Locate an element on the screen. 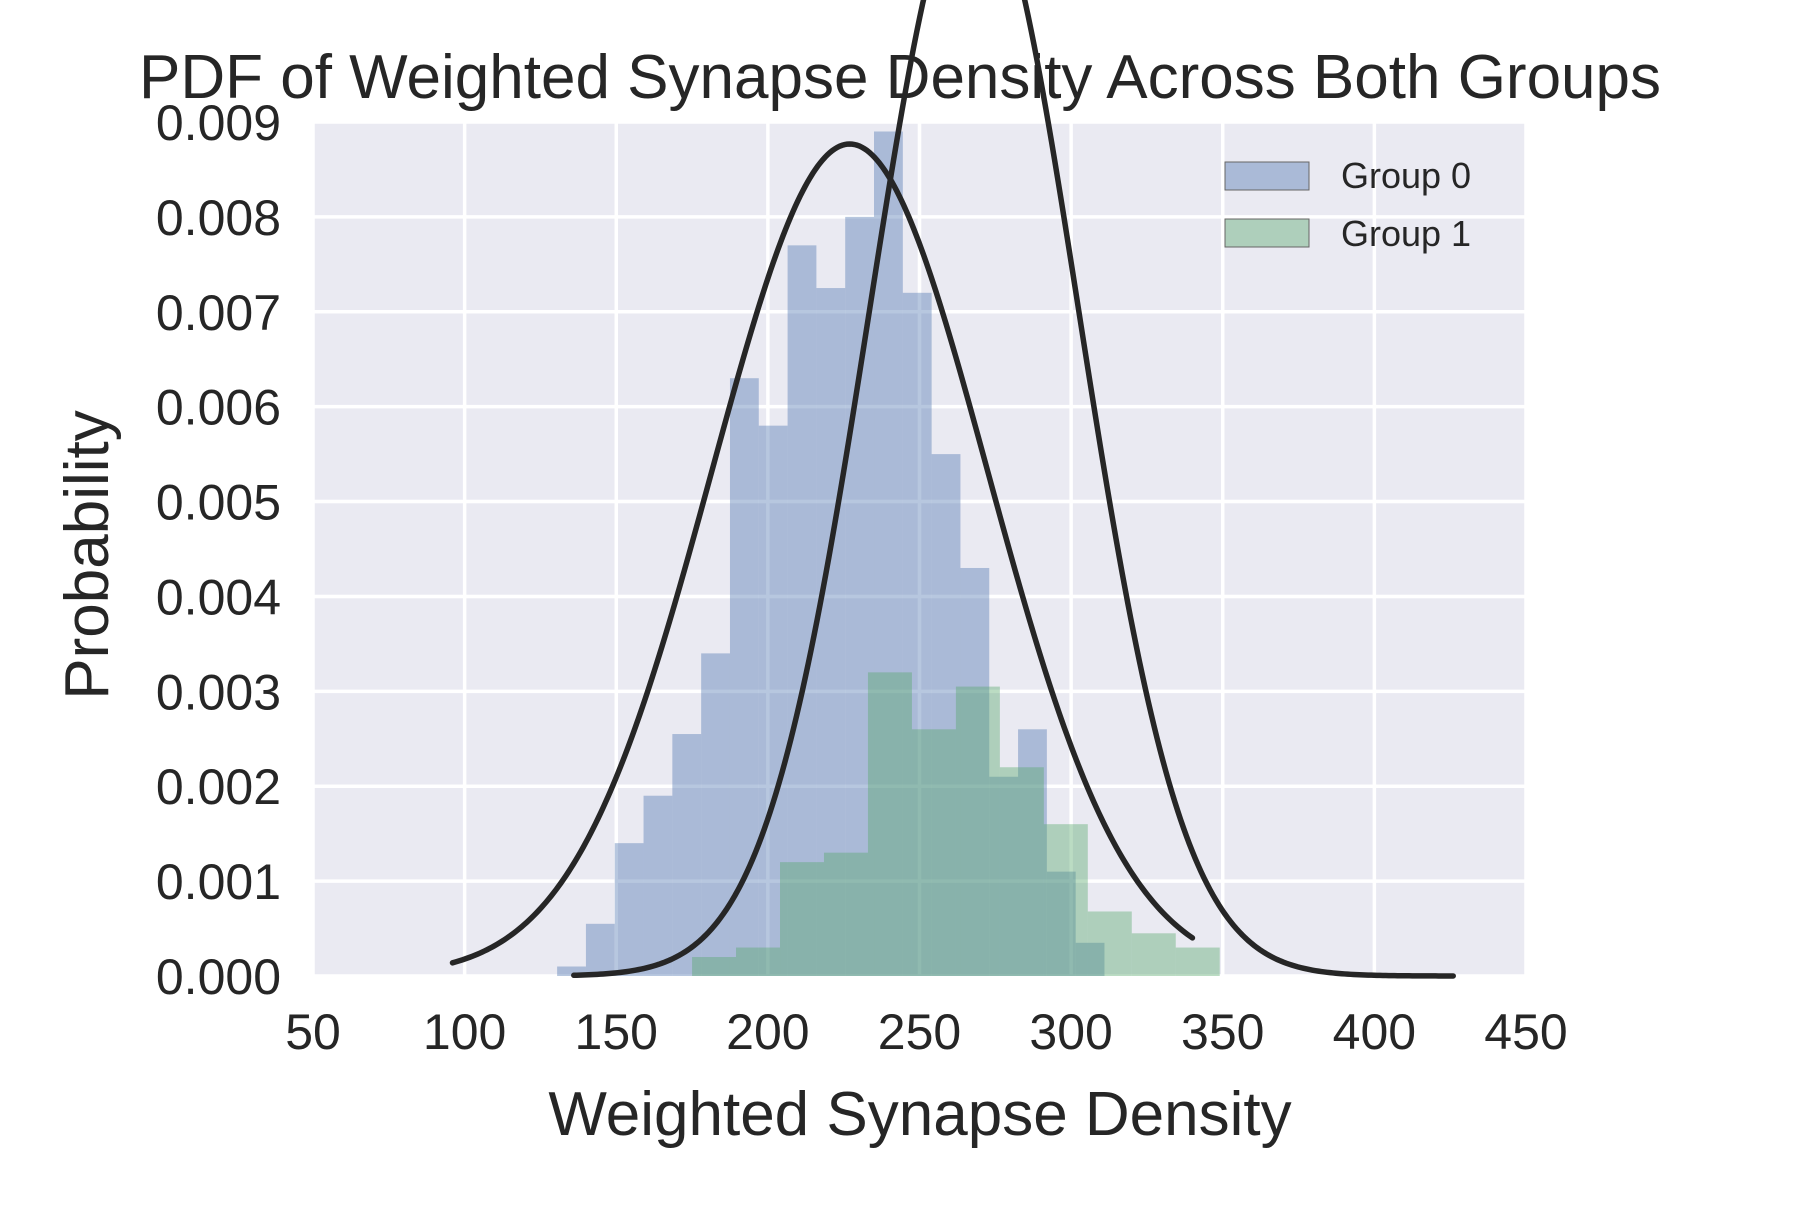 The image size is (1800, 1205). x-tick-label: 200 is located at coordinates (767, 1032).